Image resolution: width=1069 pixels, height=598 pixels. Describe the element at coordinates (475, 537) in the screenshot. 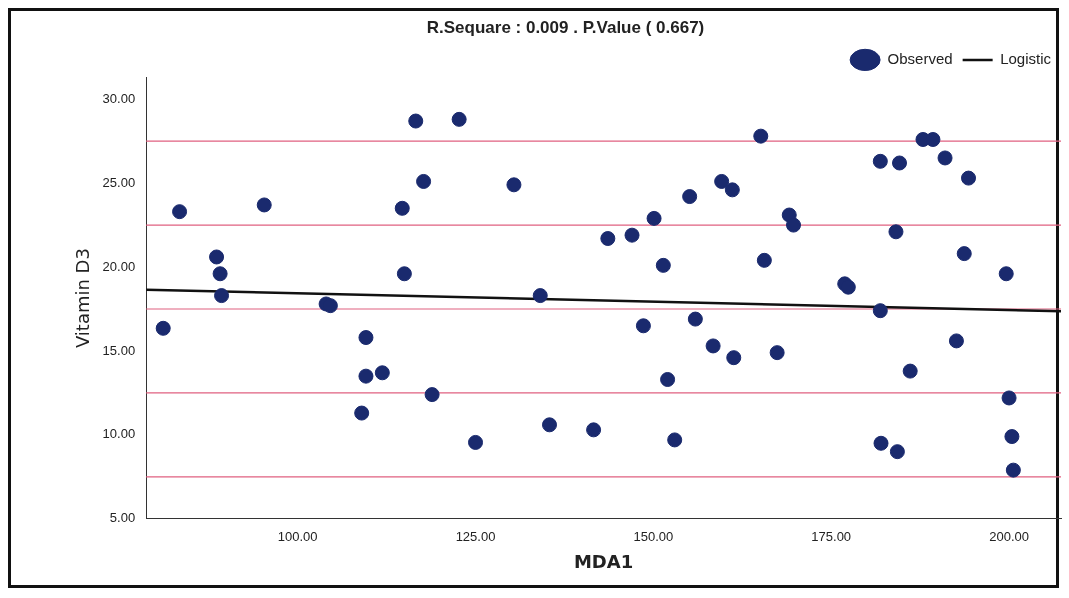

I see `x-tick-label: 125.00` at that location.